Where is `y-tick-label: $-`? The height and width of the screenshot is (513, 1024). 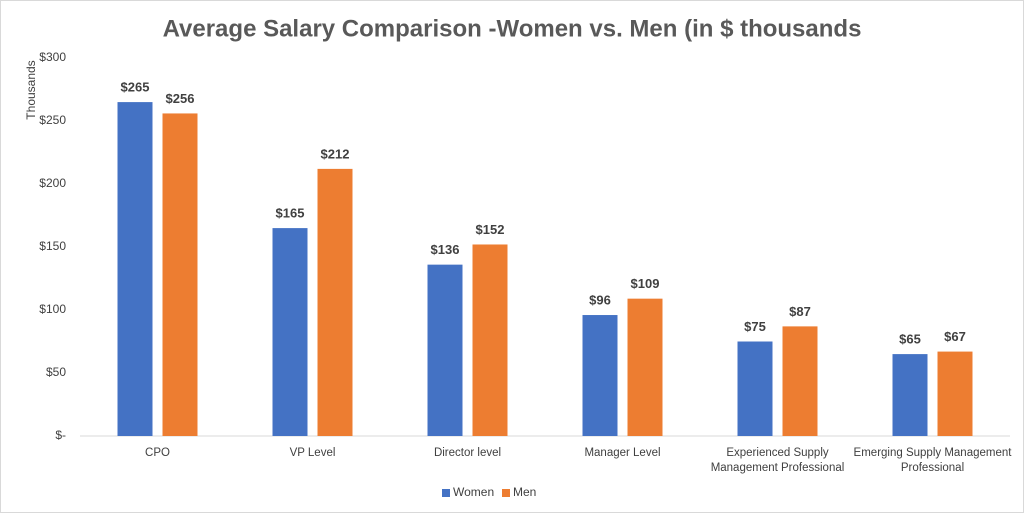
y-tick-label: $- is located at coordinates (60, 435).